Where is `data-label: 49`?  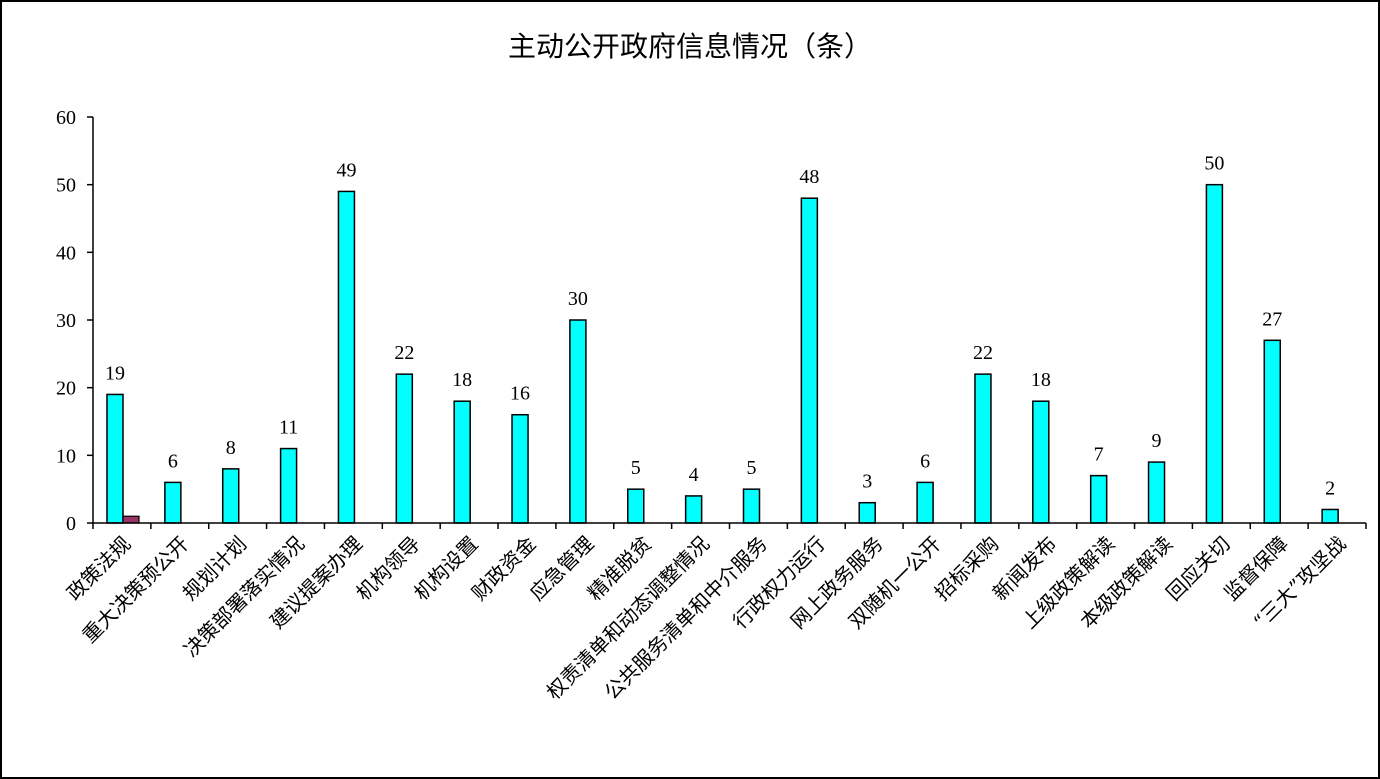 data-label: 49 is located at coordinates (346, 170).